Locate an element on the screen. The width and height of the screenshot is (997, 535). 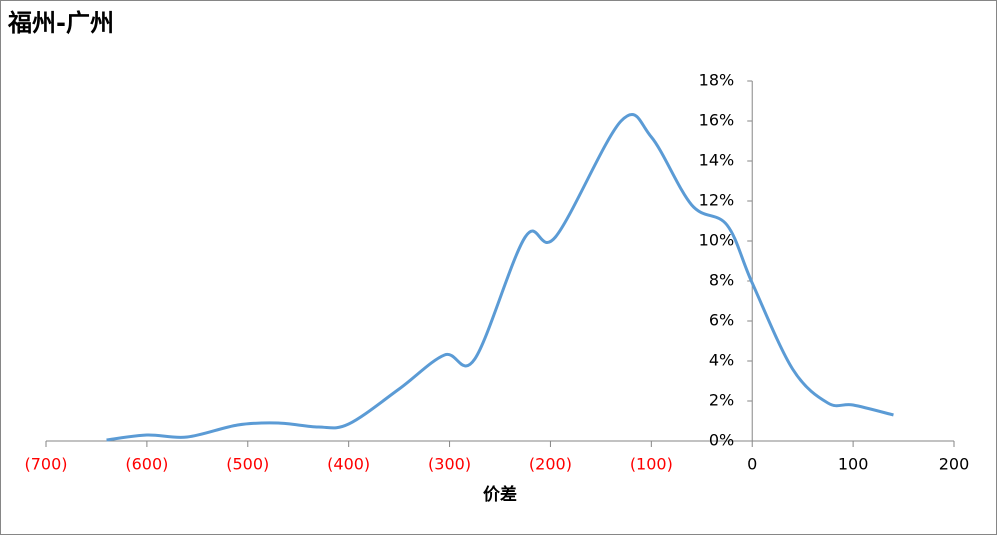
y-tick-label: 4% is located at coordinates (721, 360).